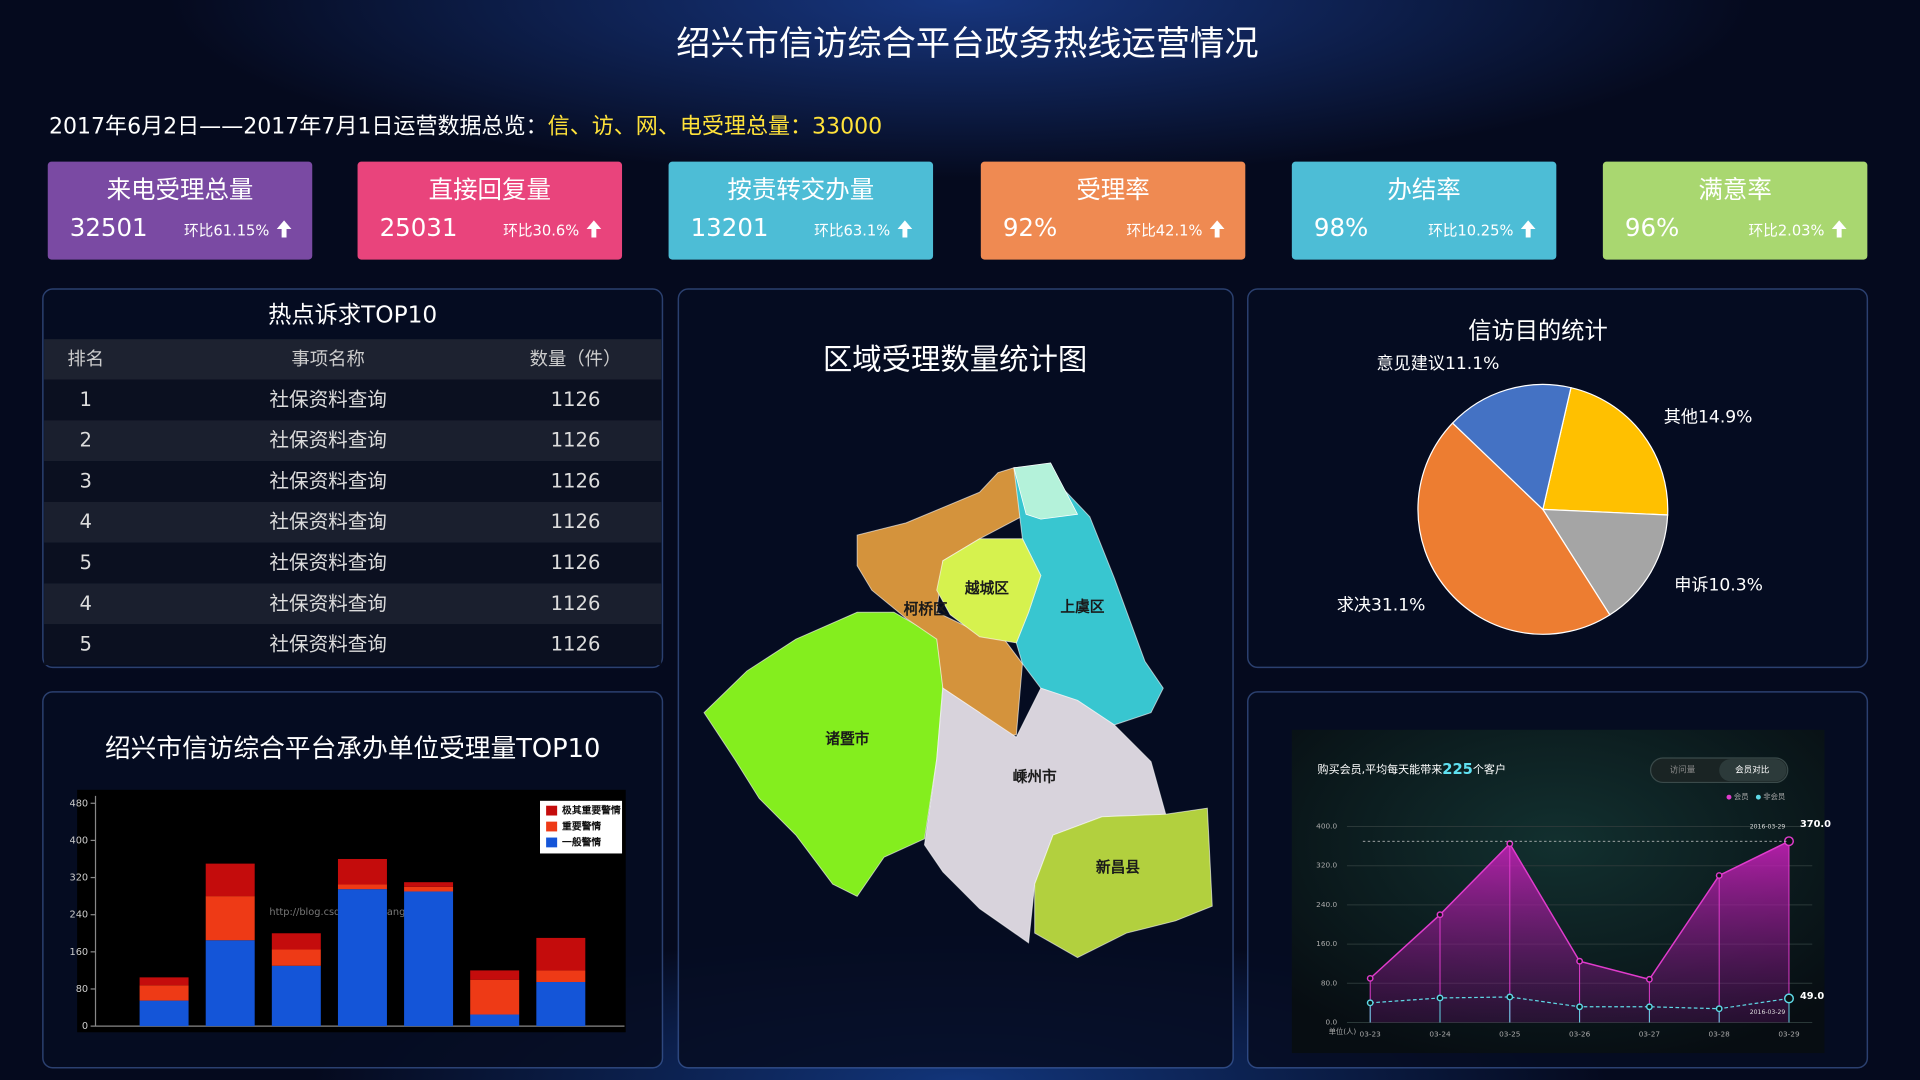 The width and height of the screenshot is (1920, 1080). What do you see at coordinates (1354, 606) in the screenshot?
I see `pie-label-name: 求决` at bounding box center [1354, 606].